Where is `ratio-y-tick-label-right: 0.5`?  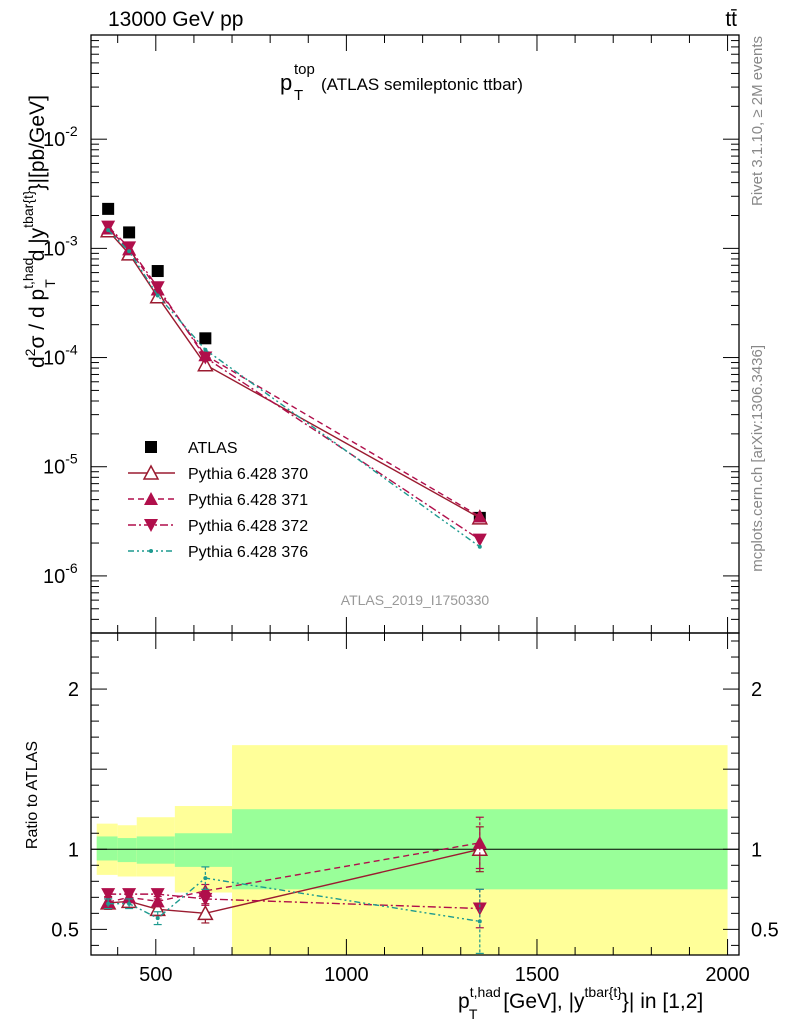 ratio-y-tick-label-right: 0.5 is located at coordinates (765, 930).